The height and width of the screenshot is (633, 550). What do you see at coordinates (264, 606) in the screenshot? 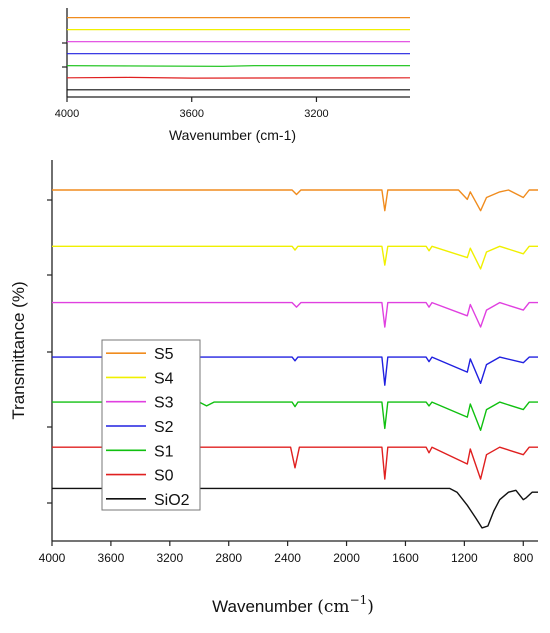
I see `x-label-text: Wavenumber` at bounding box center [264, 606].